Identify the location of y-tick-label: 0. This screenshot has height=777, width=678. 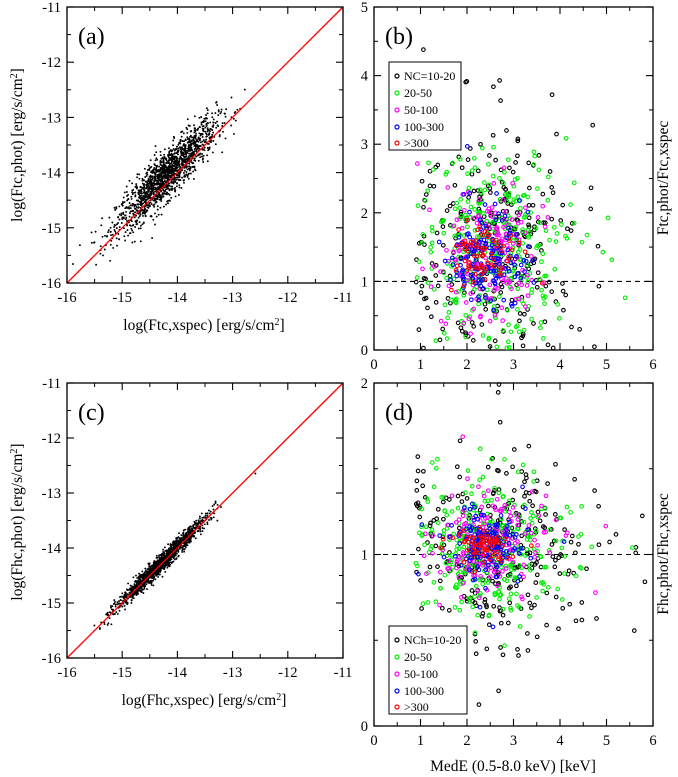
(364, 351).